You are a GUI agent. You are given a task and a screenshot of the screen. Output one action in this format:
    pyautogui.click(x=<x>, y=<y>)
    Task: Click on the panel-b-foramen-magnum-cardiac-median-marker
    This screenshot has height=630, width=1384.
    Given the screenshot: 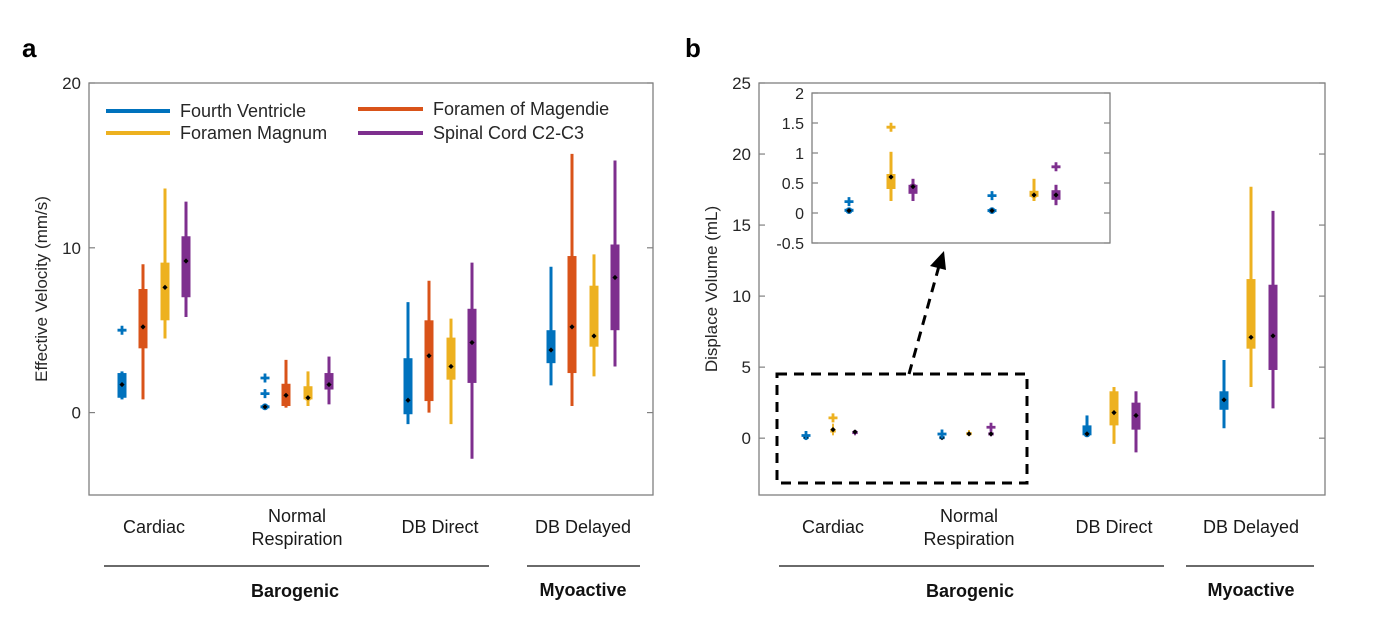 What is the action you would take?
    pyautogui.click(x=833, y=430)
    